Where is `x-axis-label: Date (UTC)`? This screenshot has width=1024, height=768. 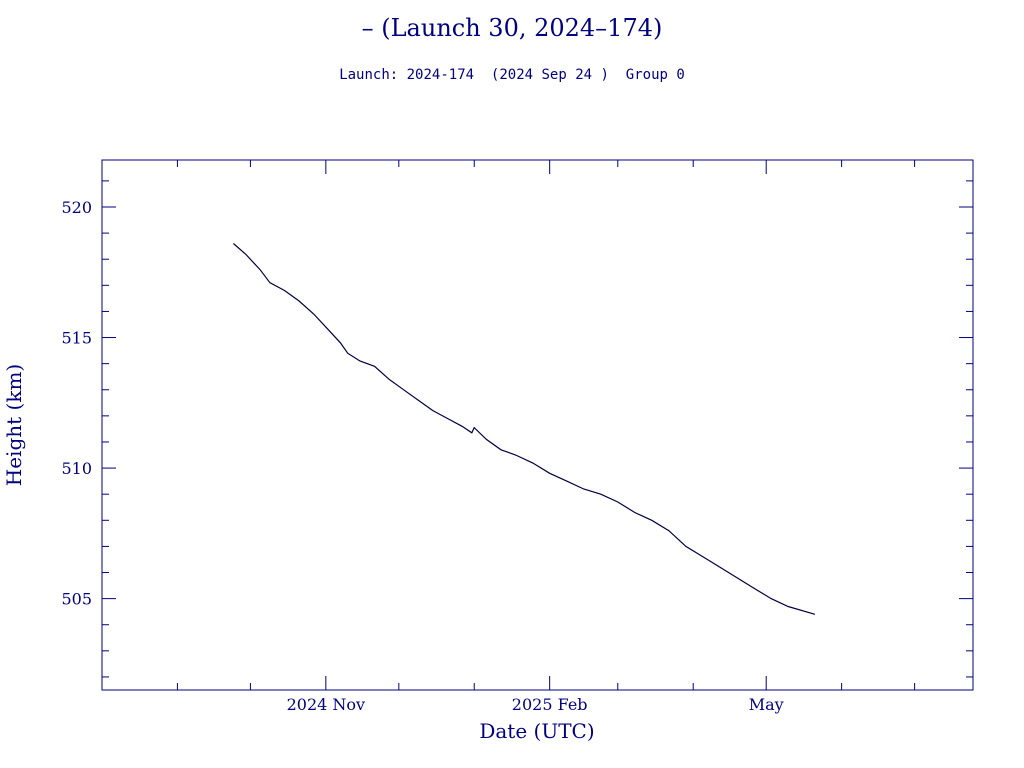 x-axis-label: Date (UTC) is located at coordinates (536, 731).